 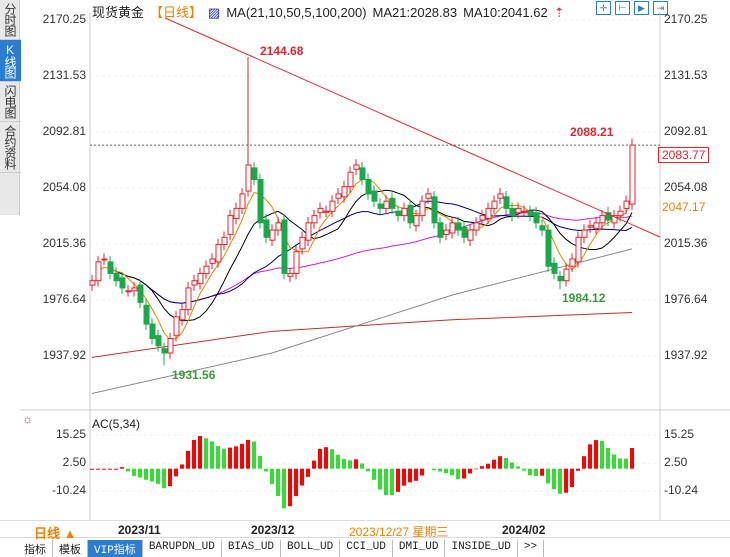 I want to click on tab-contract-info: 合约资料, so click(x=10, y=147).